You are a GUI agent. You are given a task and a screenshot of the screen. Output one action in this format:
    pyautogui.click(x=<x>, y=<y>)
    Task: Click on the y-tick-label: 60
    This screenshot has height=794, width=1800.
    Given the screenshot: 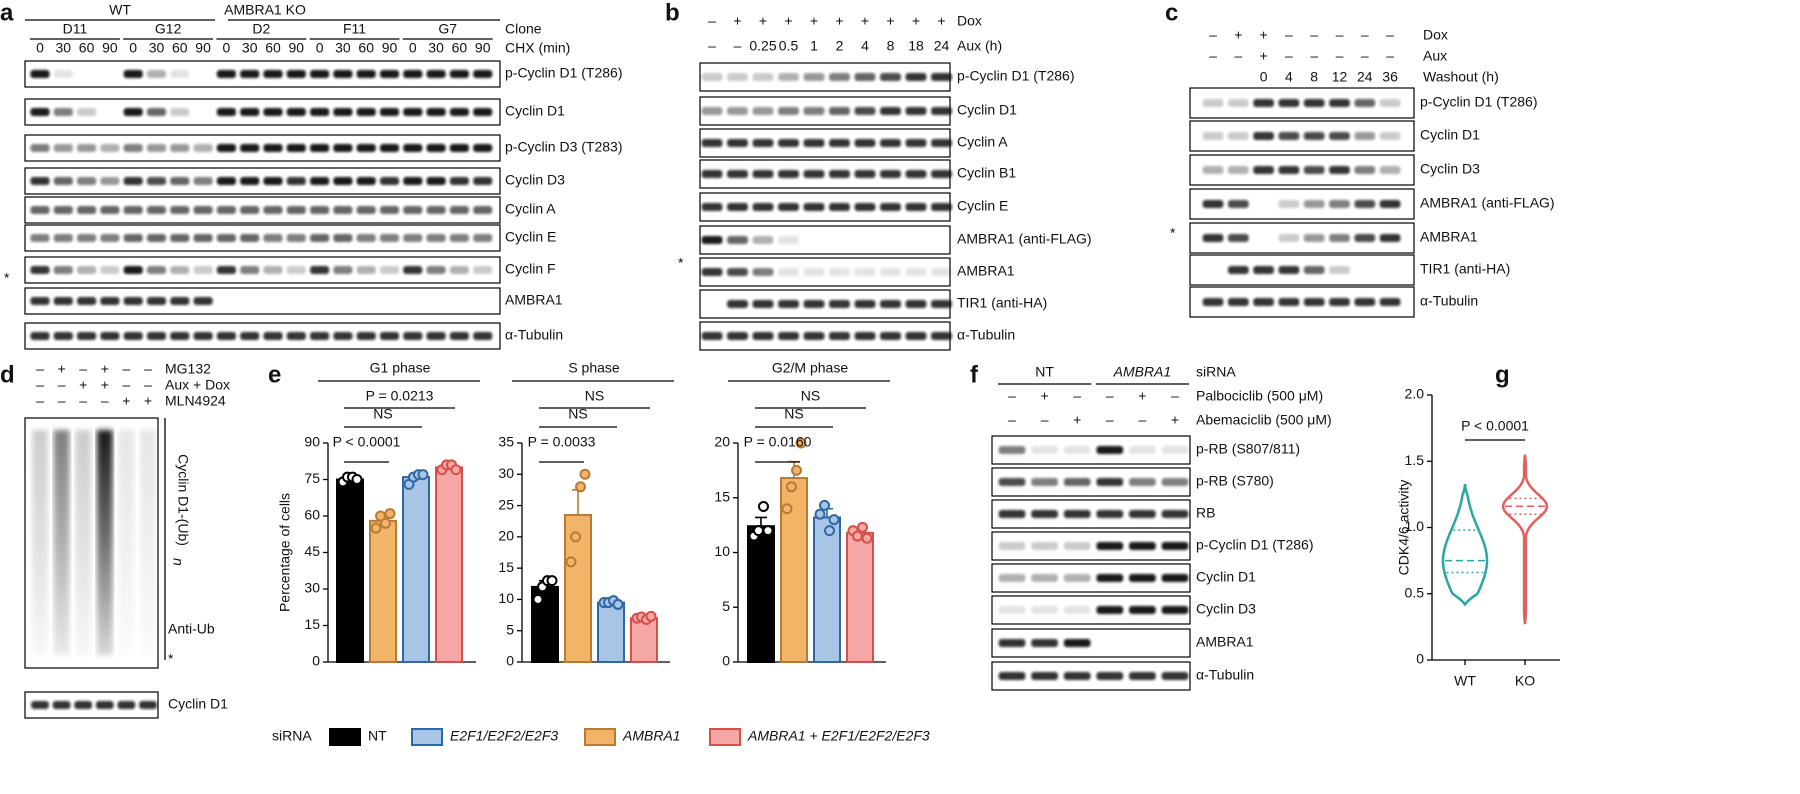 What is the action you would take?
    pyautogui.click(x=312, y=515)
    